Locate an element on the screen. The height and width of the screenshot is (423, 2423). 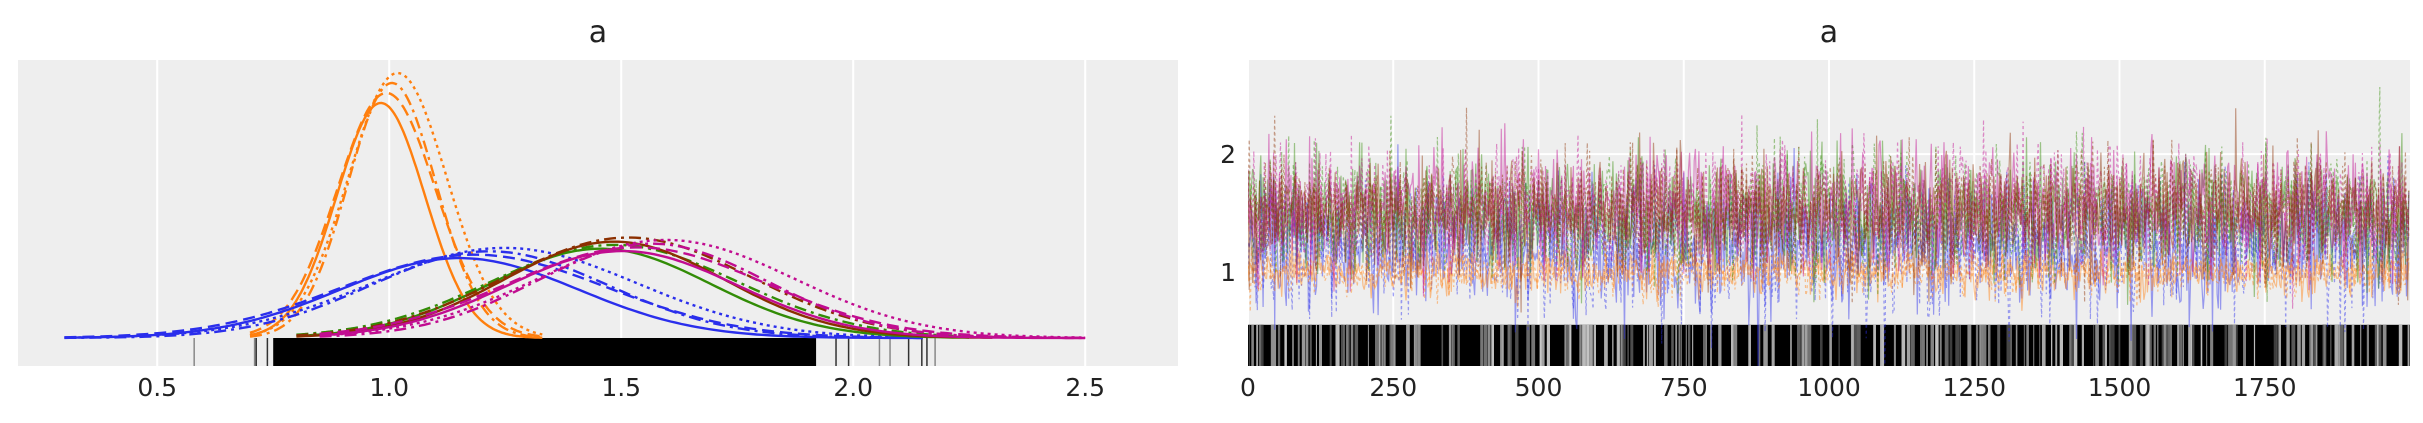
trace-title: a is located at coordinates (1829, 32).